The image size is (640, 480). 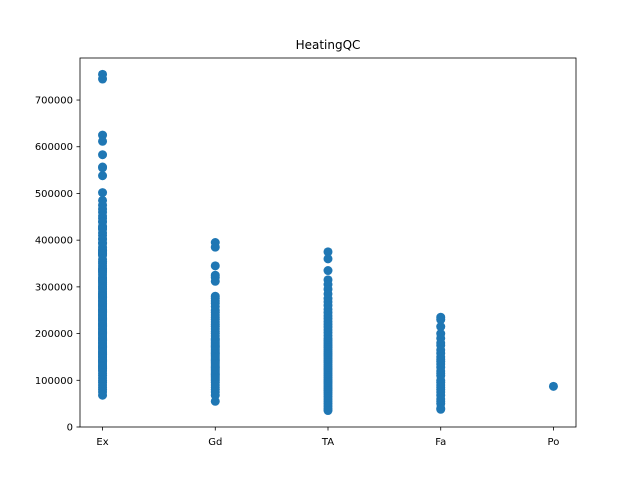 I want to click on y-tick-label-600000: 600000, so click(x=54, y=147).